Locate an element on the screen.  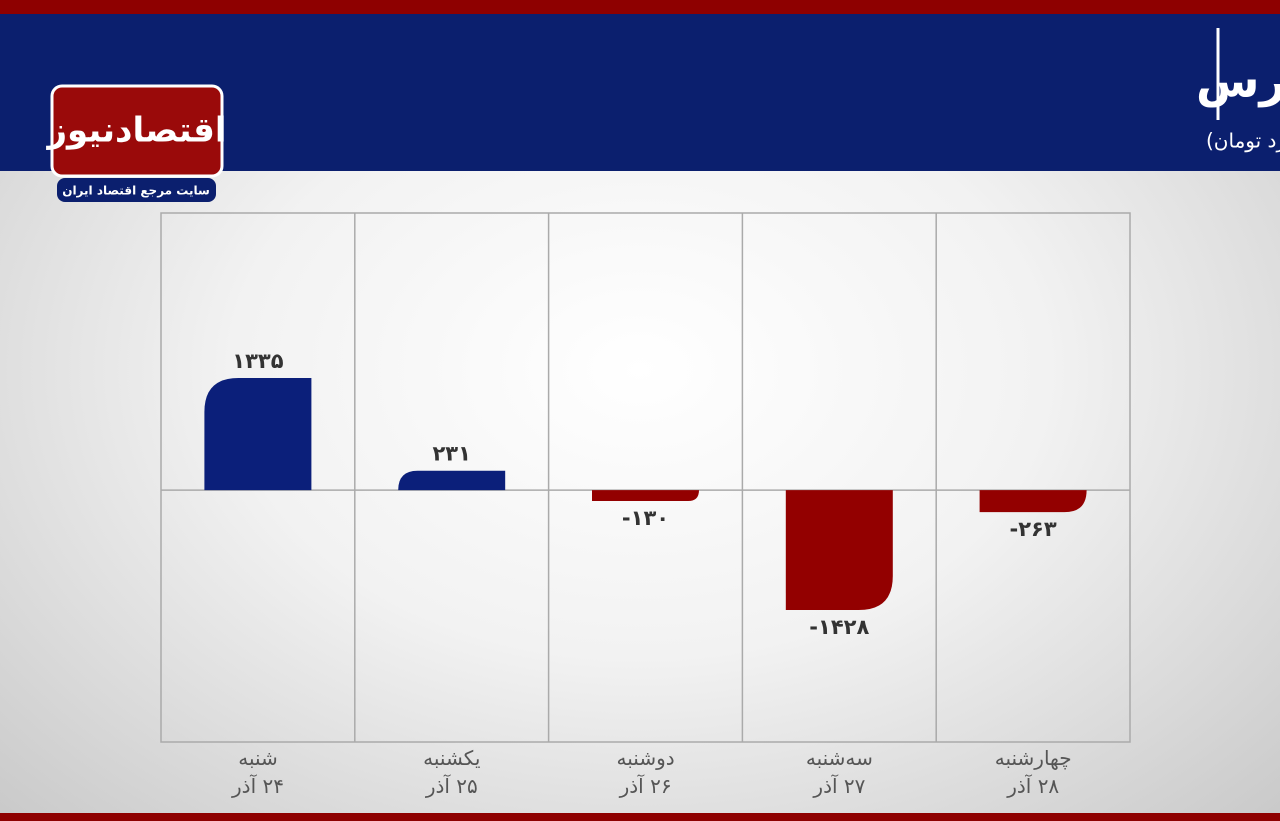
value-label: ۲۳۱ is located at coordinates (451, 454).